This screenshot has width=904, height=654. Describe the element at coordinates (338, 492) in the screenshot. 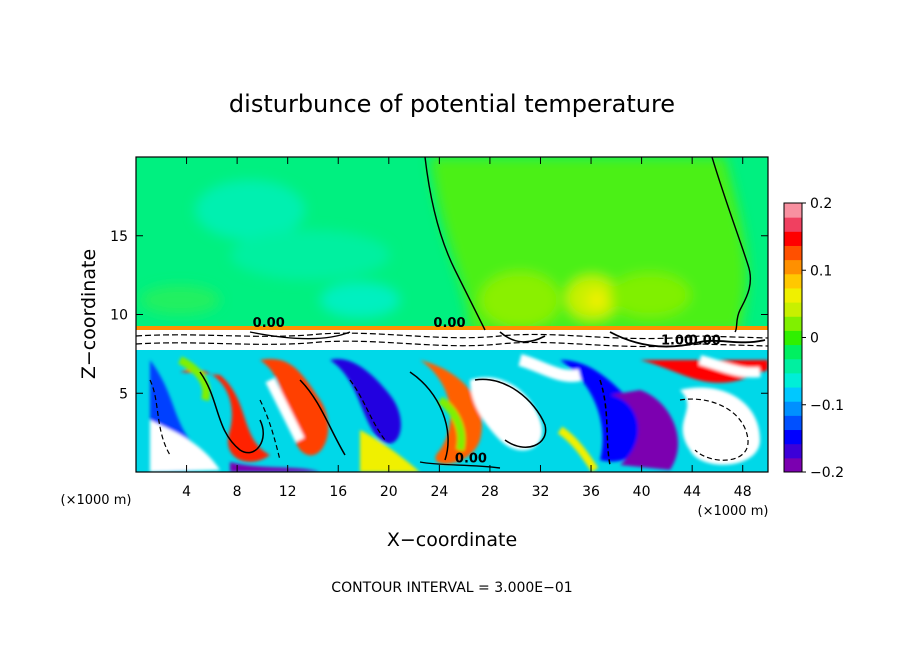

I see `x-tick-label: 16` at that location.